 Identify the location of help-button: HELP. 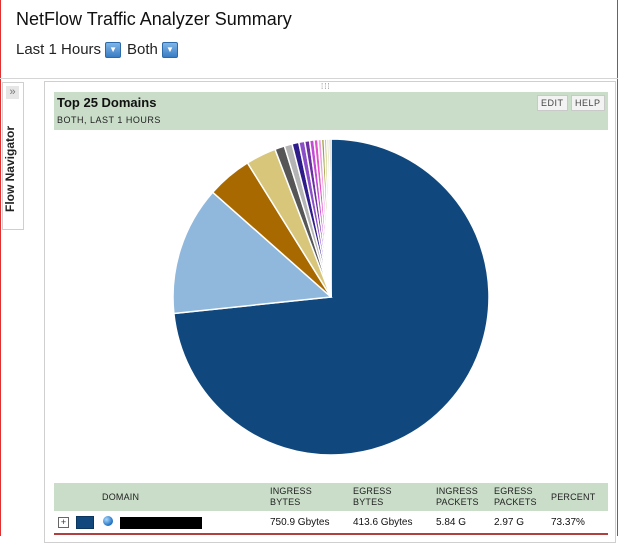
(588, 103).